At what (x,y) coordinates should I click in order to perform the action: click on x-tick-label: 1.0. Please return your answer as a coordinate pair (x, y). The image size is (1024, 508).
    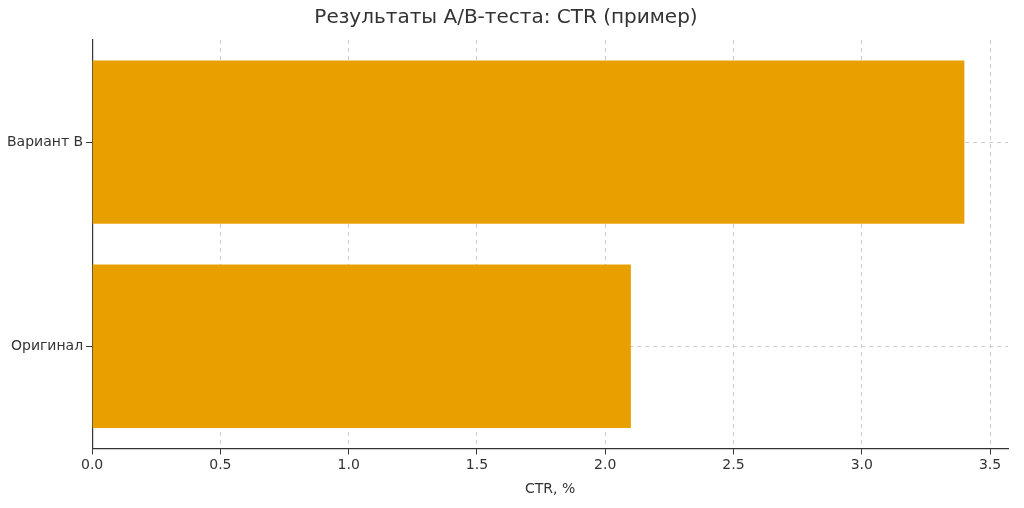
    Looking at the image, I should click on (348, 464).